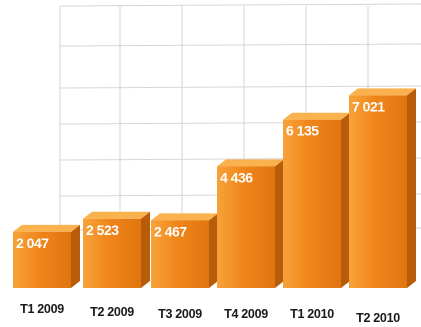 The image size is (421, 327). Describe the element at coordinates (312, 314) in the screenshot. I see `category-label: T1 2010` at that location.